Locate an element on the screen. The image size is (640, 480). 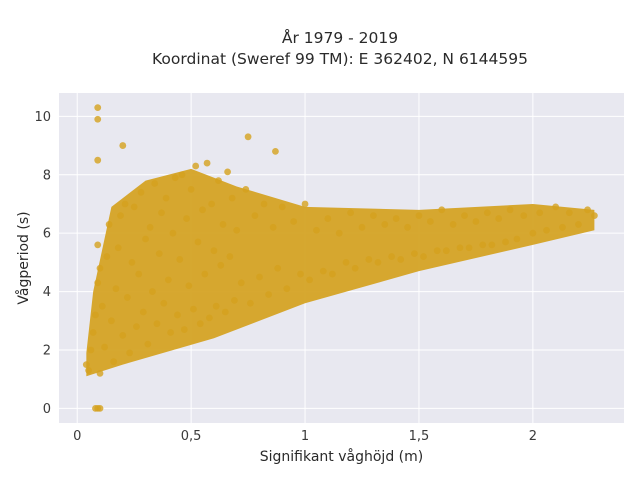
y-tick-label: 4 is located at coordinates (47, 292).